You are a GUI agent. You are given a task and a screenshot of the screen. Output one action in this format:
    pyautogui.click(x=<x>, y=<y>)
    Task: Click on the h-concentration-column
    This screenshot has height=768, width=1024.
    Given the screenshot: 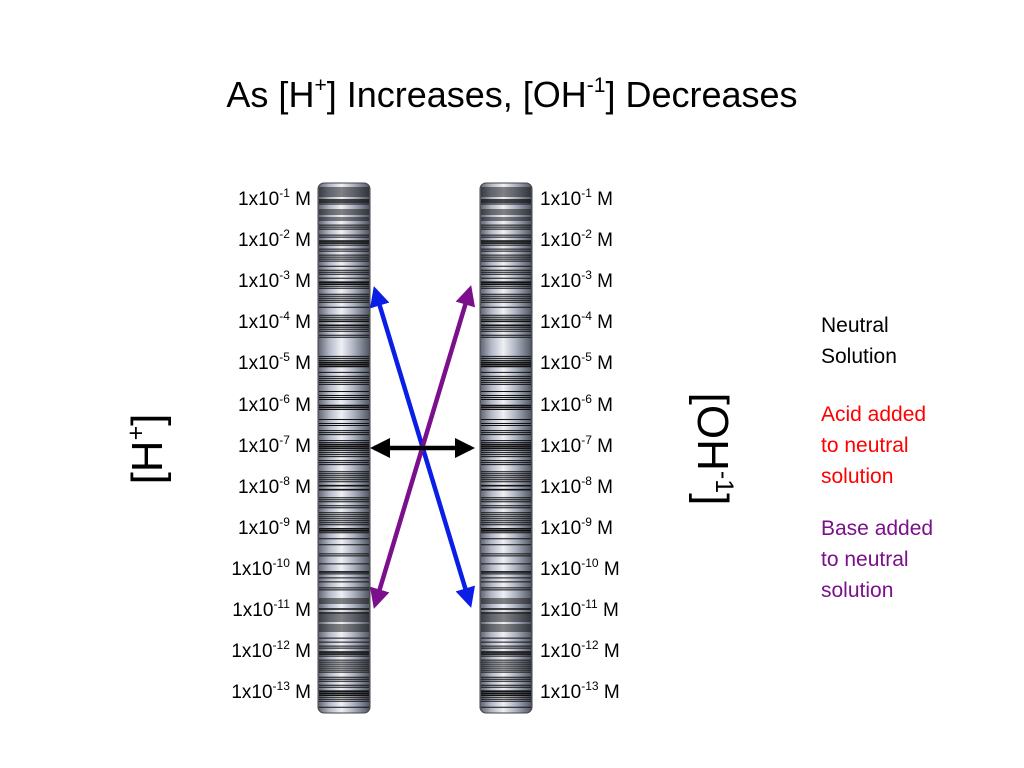 What is the action you would take?
    pyautogui.click(x=344, y=448)
    